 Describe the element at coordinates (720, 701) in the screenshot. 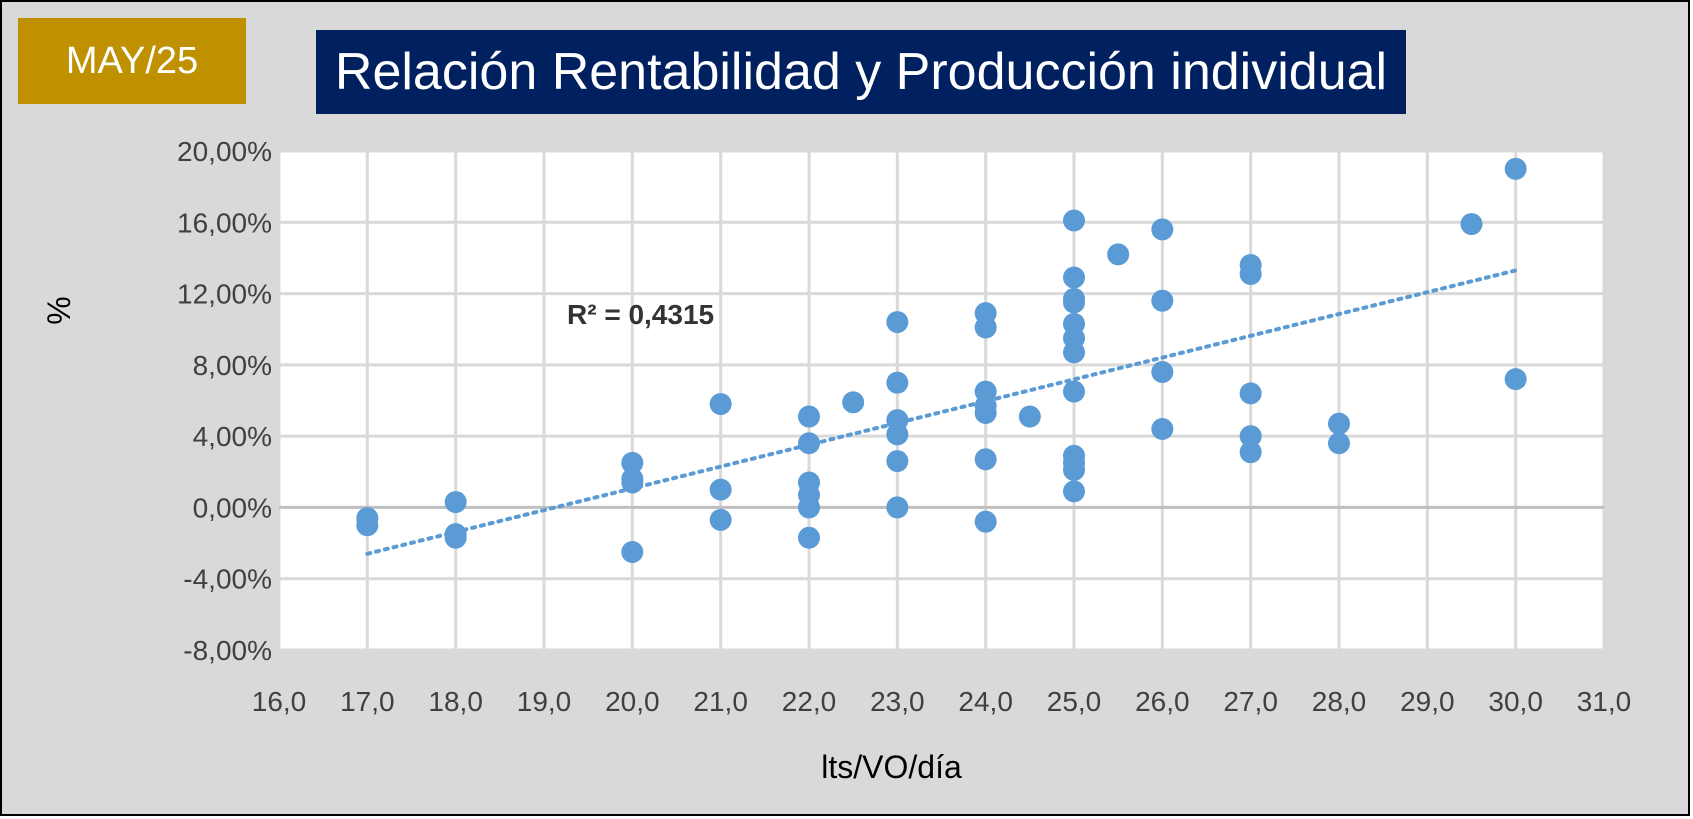

I see `x-tick-label: 21,0` at that location.